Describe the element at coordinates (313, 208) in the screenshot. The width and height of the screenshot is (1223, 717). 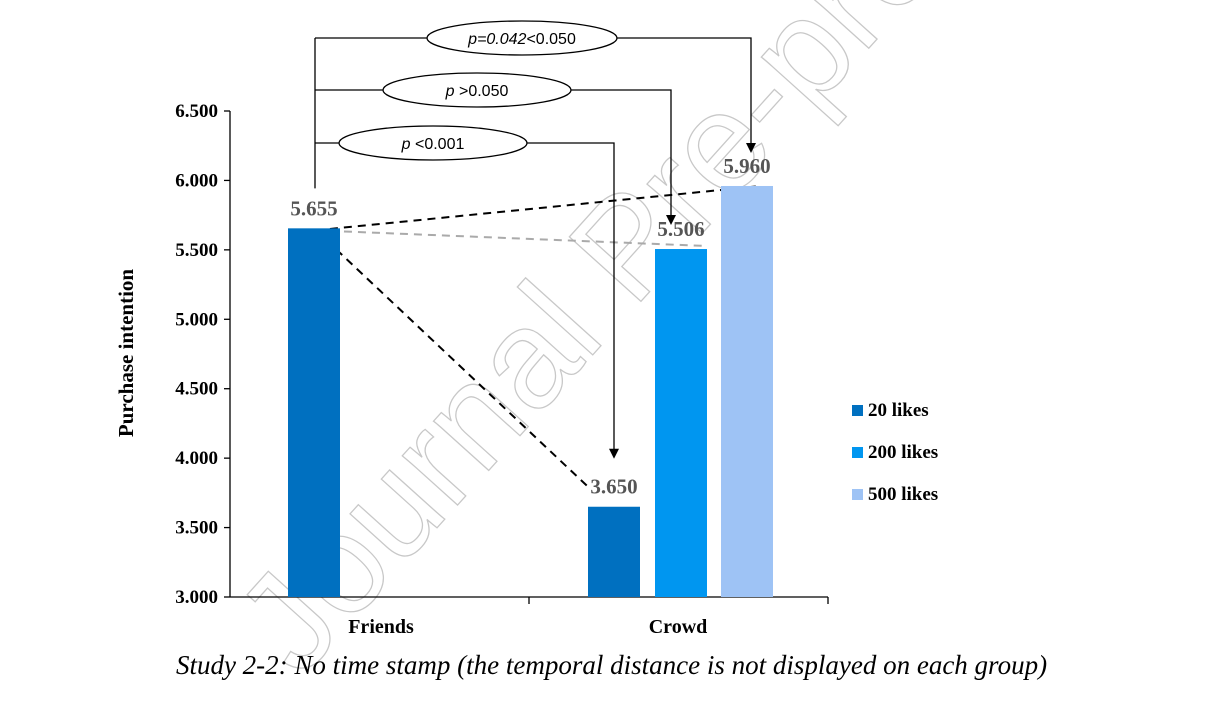
I see `bar-value-label: 5.655` at that location.